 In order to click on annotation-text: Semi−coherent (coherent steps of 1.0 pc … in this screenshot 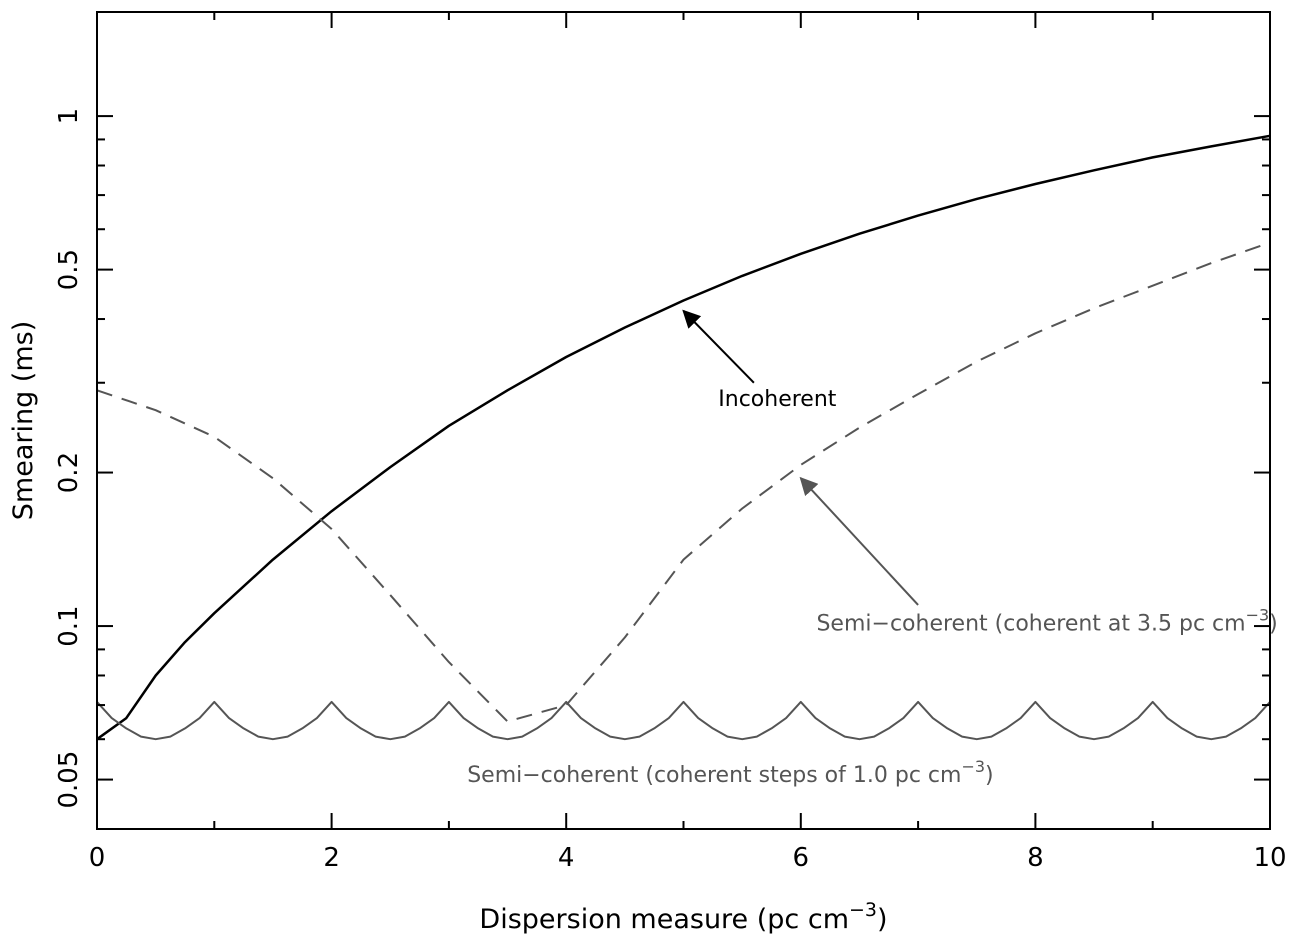, I will do `click(714, 775)`.